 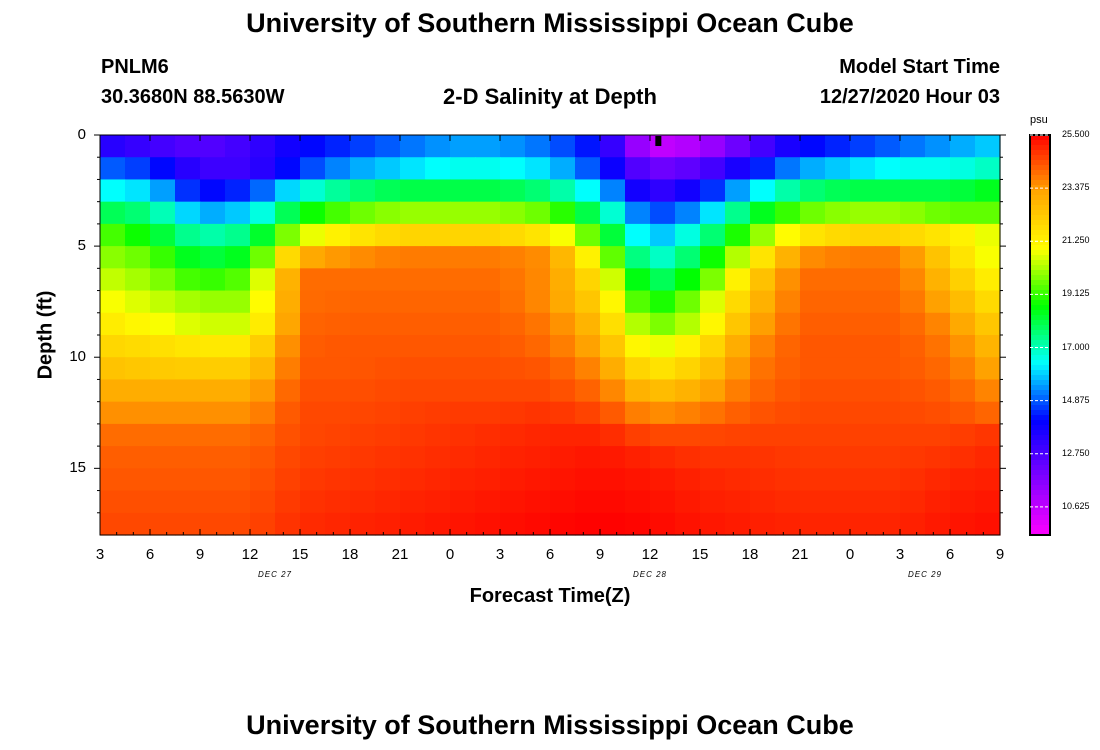 I want to click on x-tick-label: 9, so click(x=200, y=554).